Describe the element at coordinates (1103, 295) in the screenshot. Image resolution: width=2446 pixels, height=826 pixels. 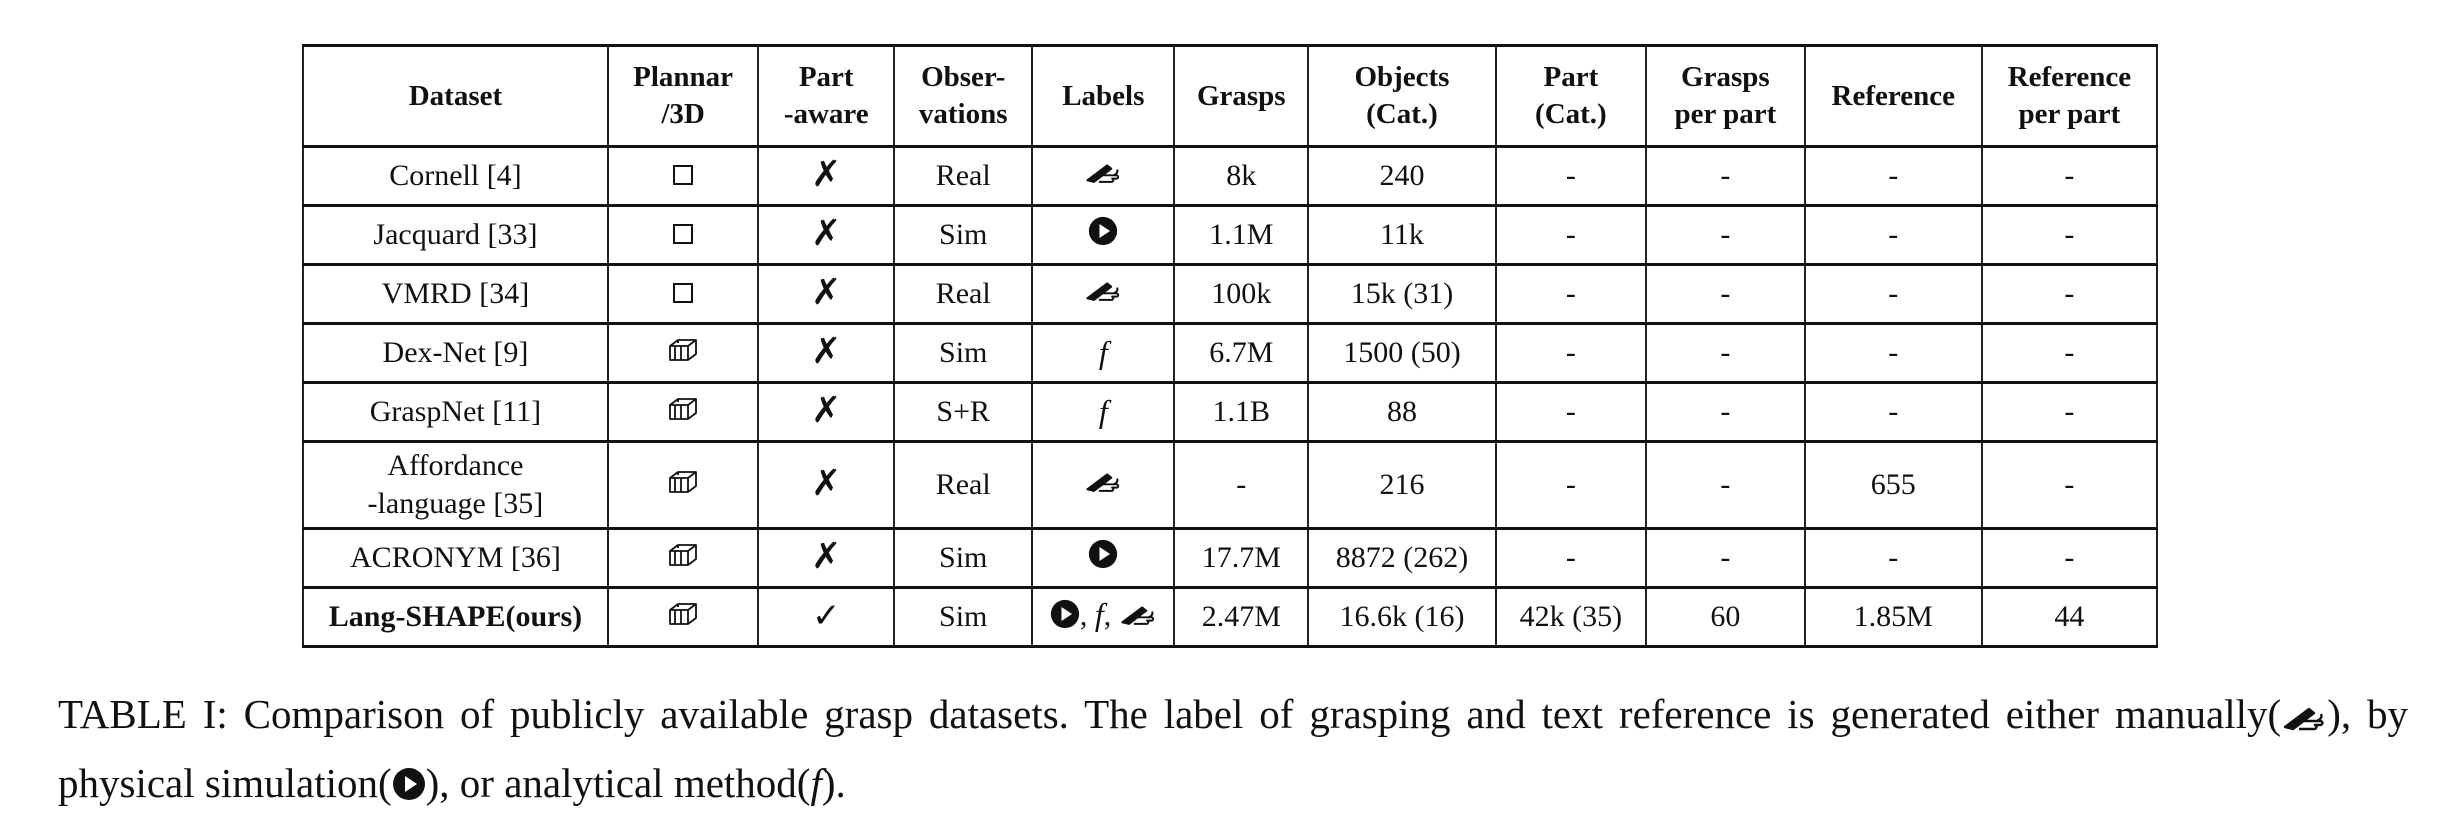
I see `writing-hand-icon` at that location.